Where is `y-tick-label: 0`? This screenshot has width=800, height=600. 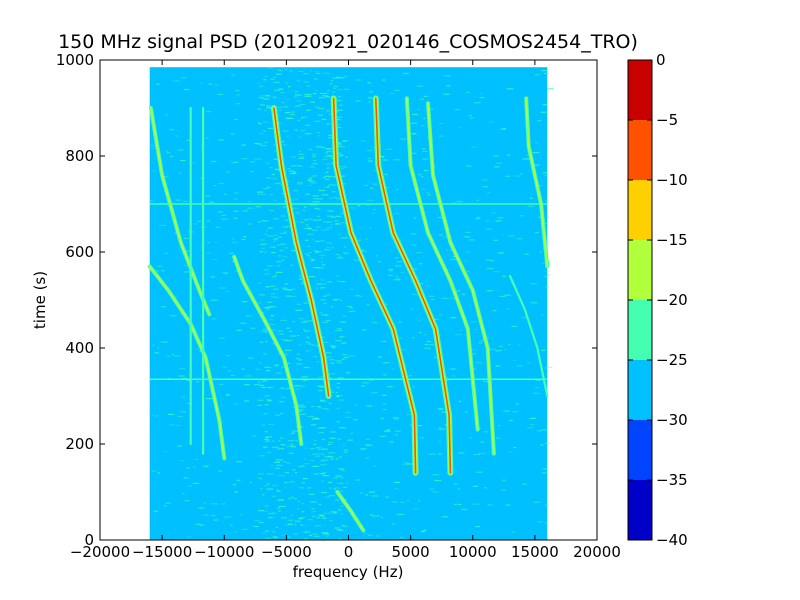 y-tick-label: 0 is located at coordinates (89, 540).